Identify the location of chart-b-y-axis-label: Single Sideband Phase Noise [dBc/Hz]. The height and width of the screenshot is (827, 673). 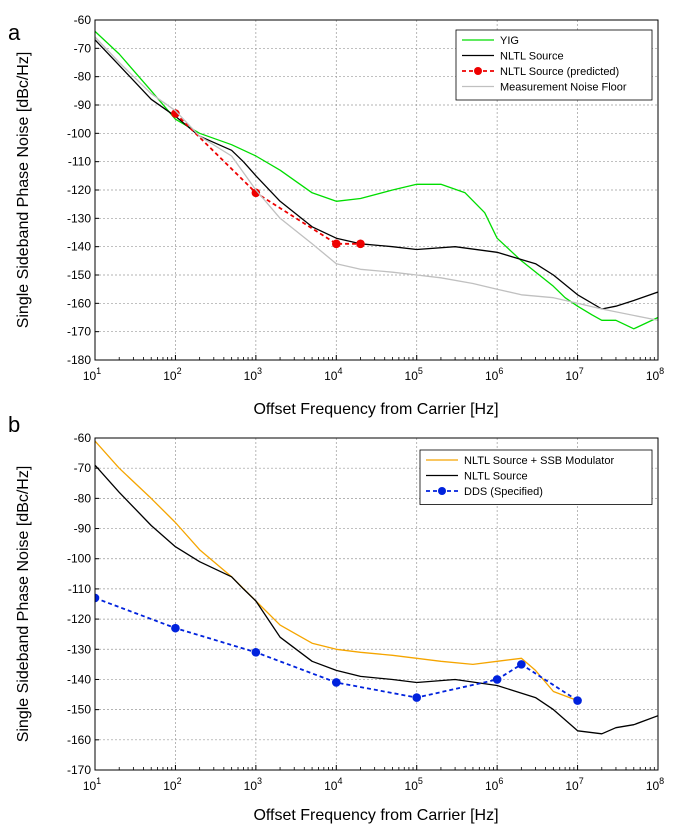
(23, 604).